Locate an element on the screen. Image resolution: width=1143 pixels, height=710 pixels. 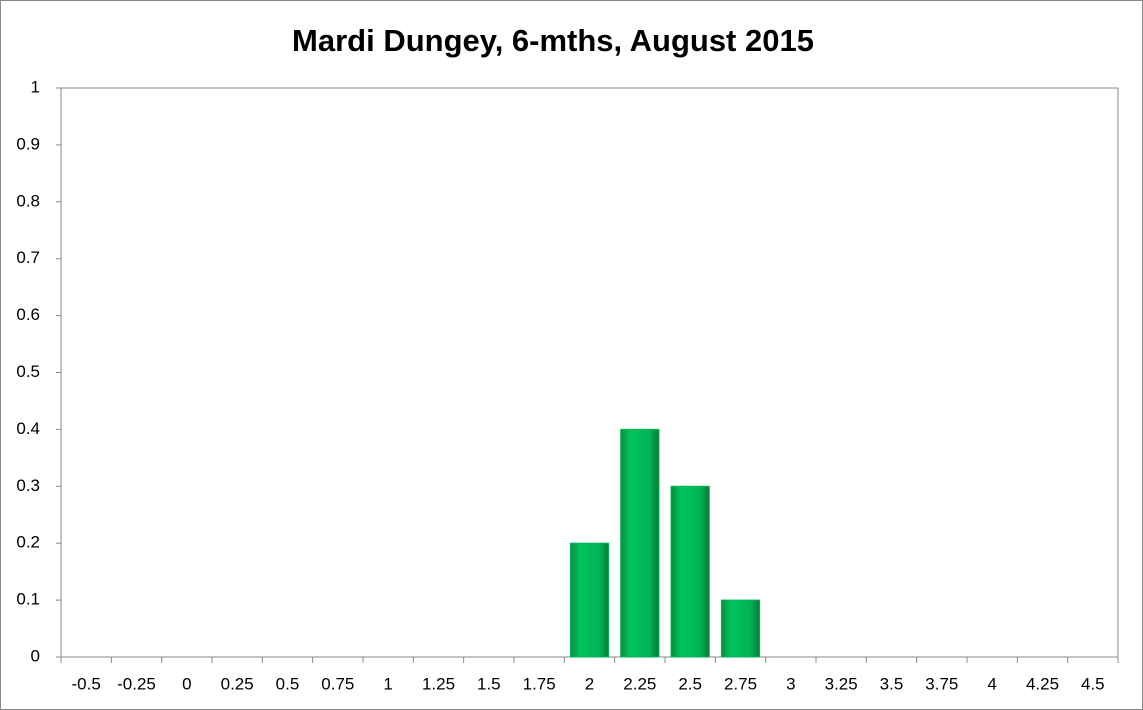
y-tick-label: 0.3 is located at coordinates (28, 485).